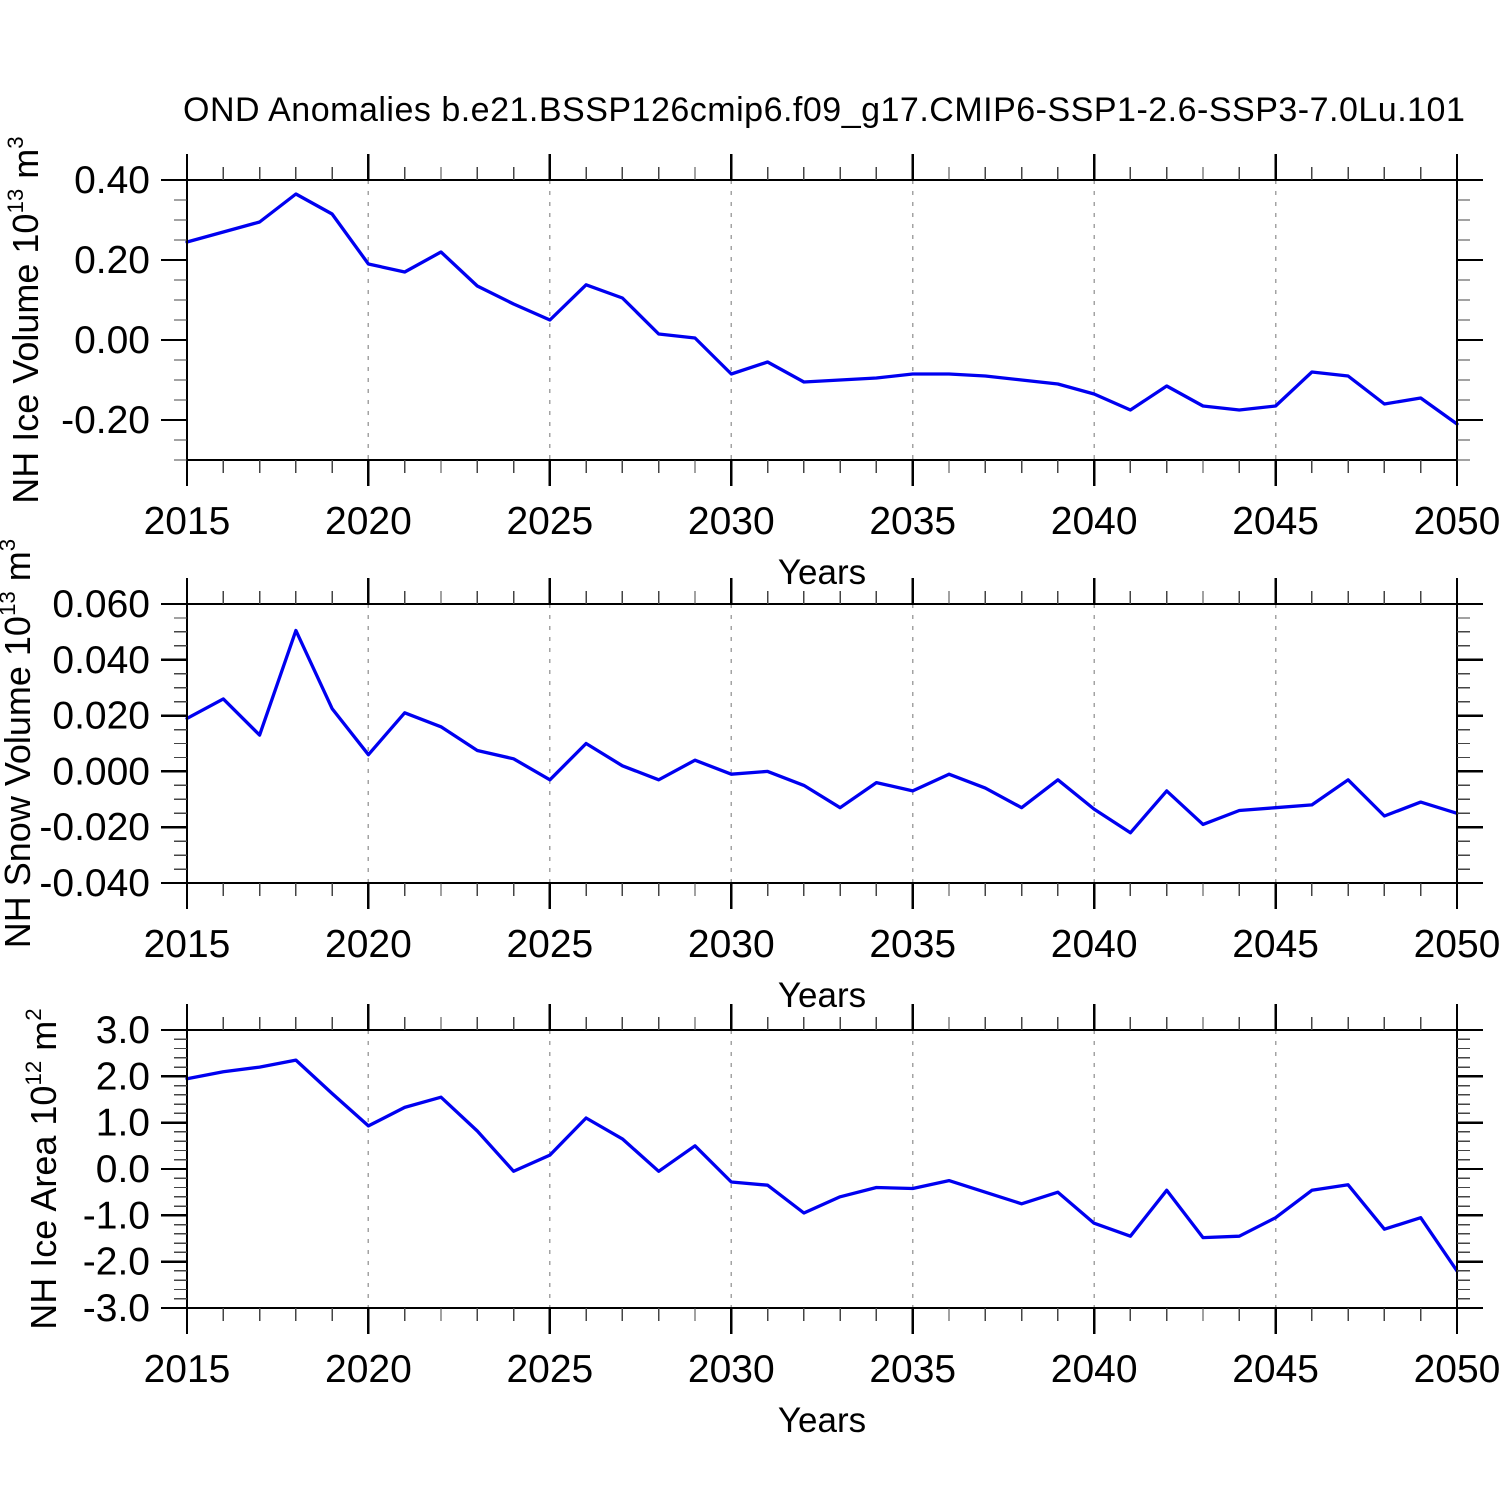  I want to click on data-line-nh-ice-volume, so click(822, 309).